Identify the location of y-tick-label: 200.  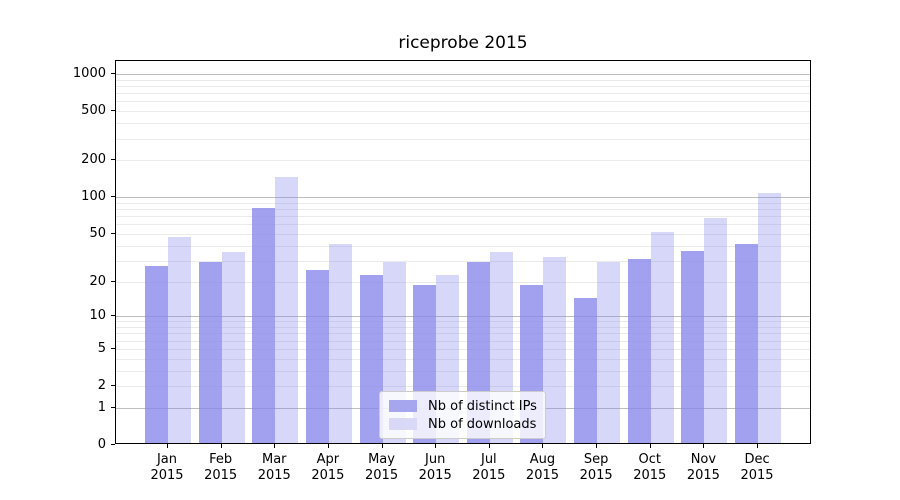
(93, 160).